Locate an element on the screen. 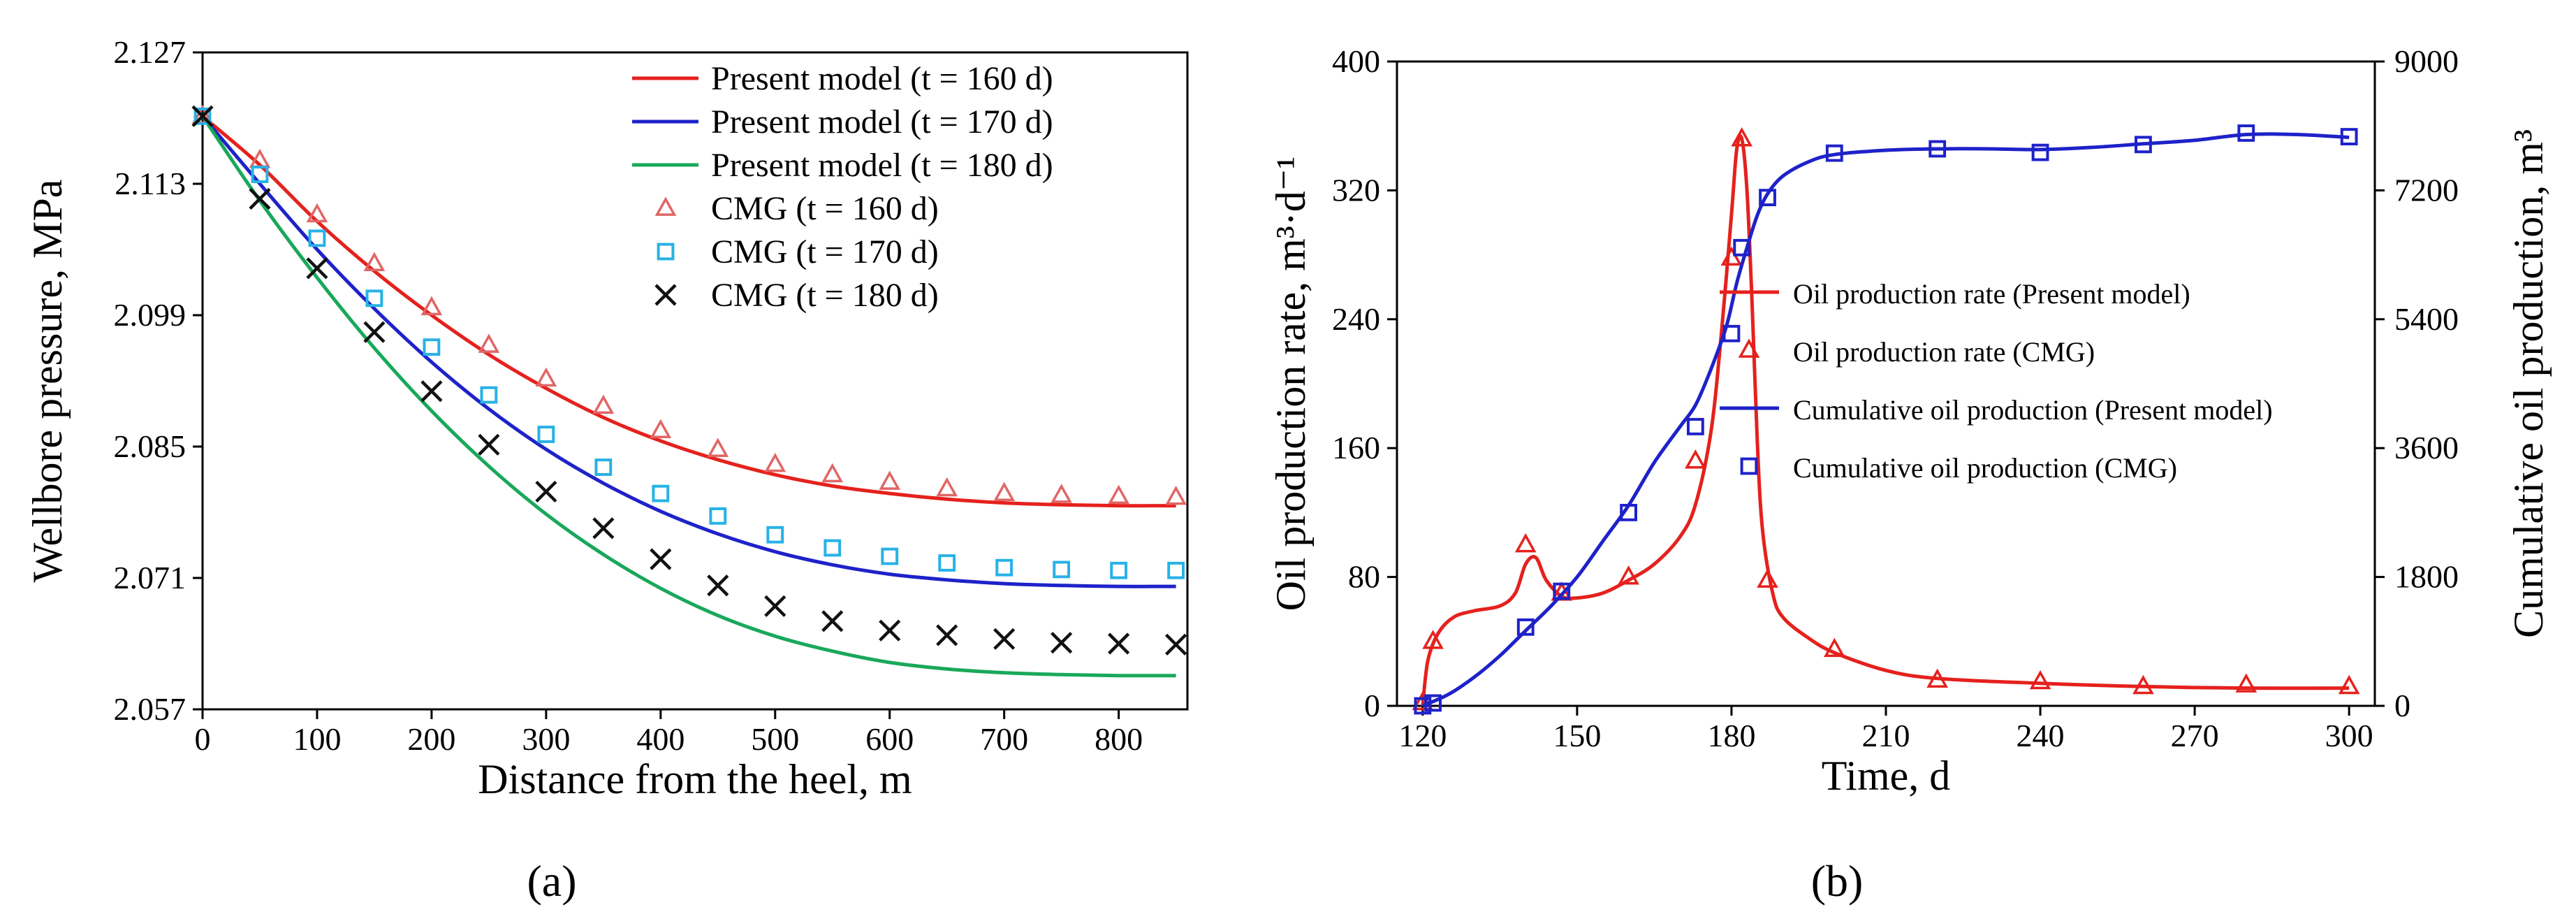  legend-item: Cumulative oil production (CMG) is located at coordinates (1958, 468).